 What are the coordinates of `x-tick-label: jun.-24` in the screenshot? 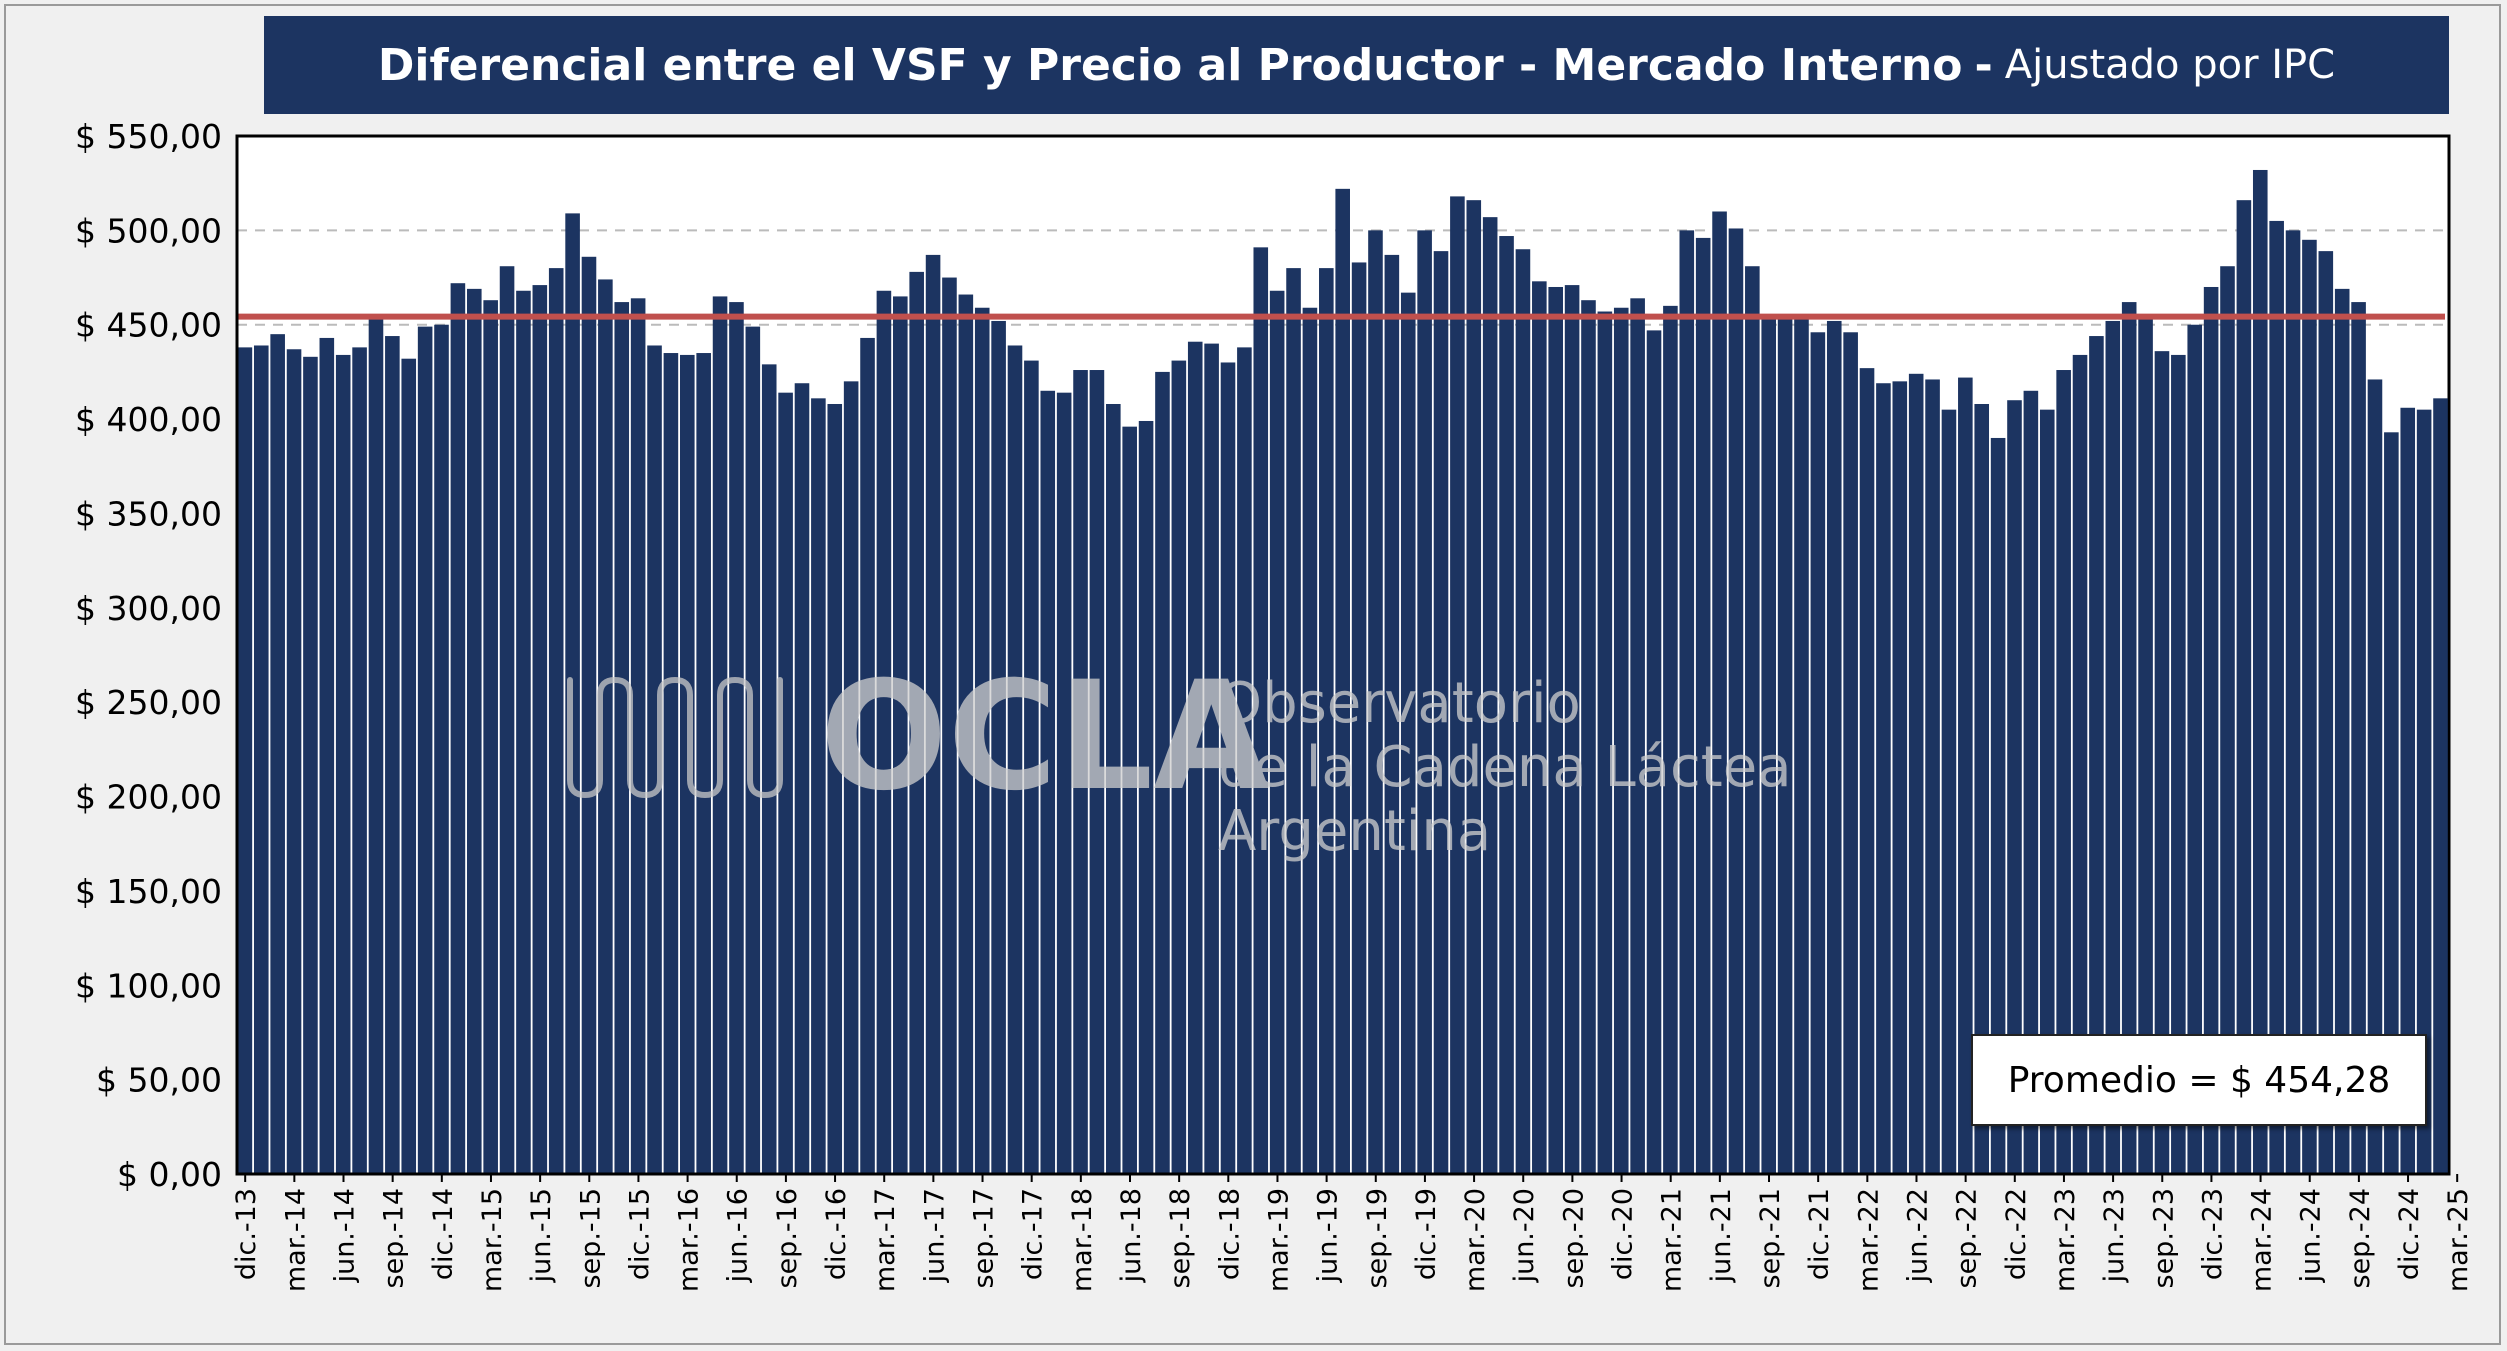 It's located at (2311, 1235).